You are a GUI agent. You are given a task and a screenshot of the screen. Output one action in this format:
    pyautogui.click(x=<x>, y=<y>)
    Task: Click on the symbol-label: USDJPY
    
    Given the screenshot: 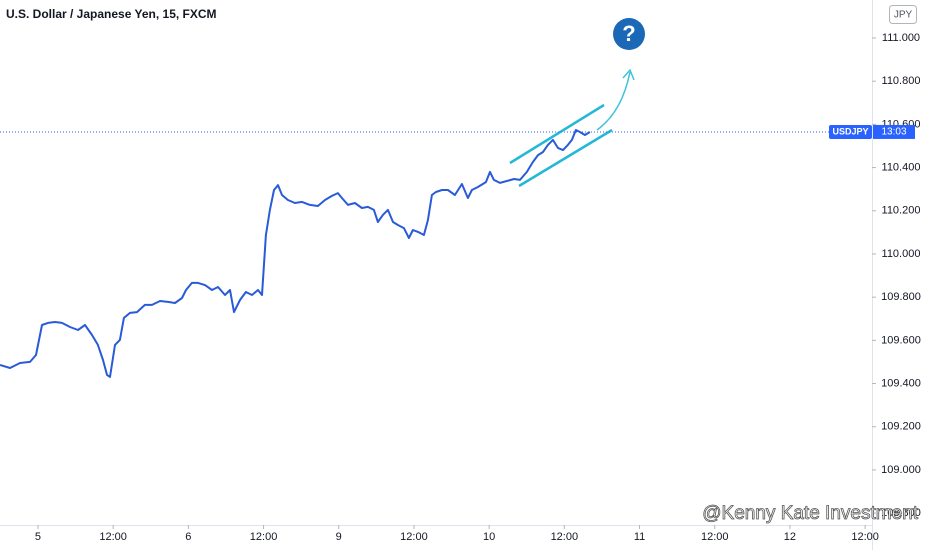 What is the action you would take?
    pyautogui.click(x=850, y=131)
    